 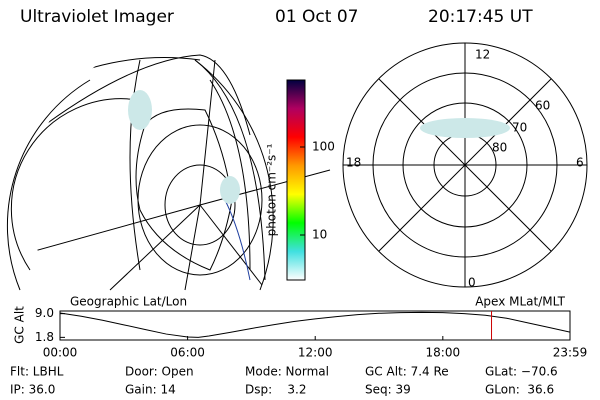 I want to click on footer-field: Seq: 39, so click(x=388, y=390).